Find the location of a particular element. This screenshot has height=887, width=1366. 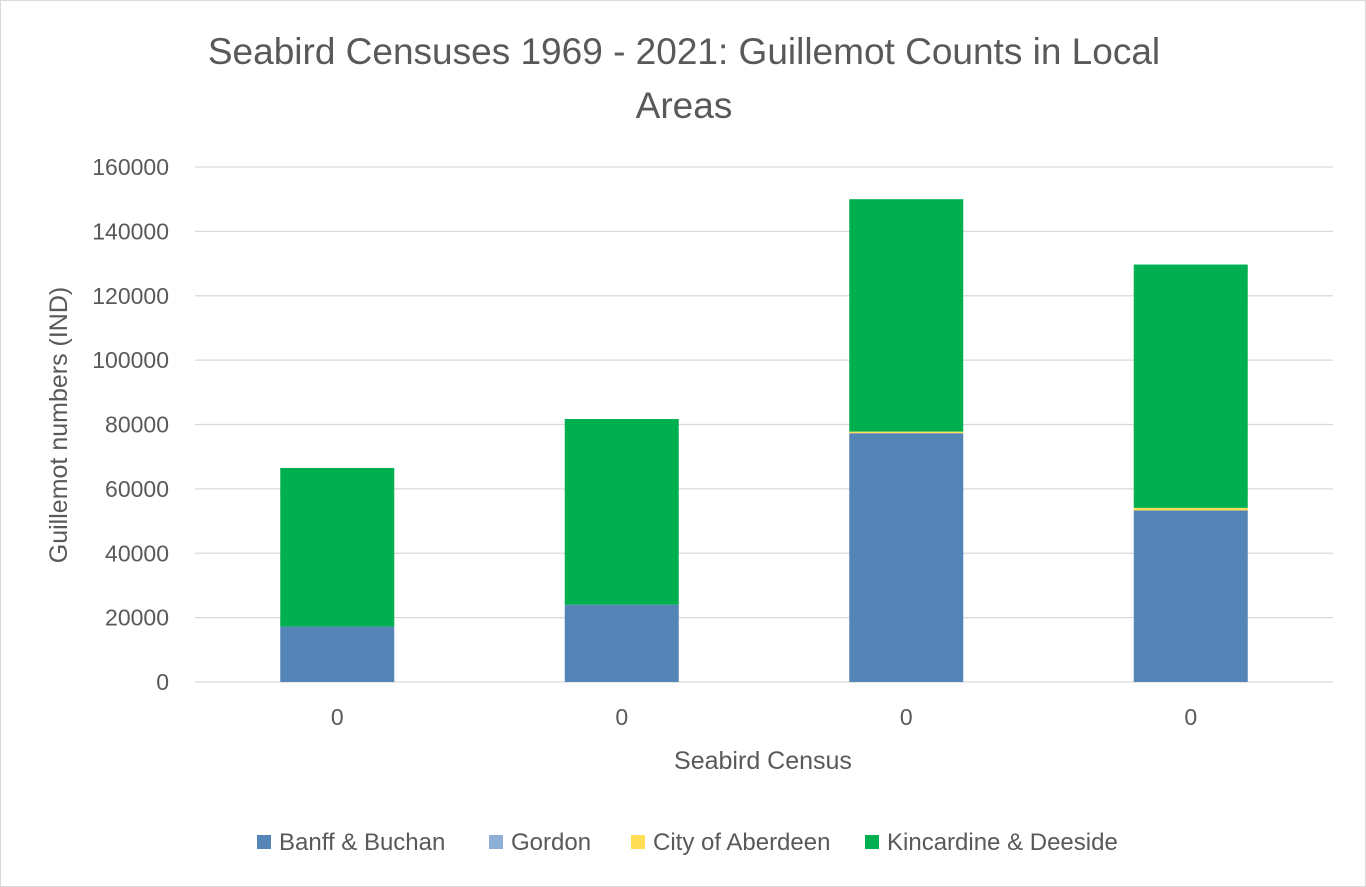

x-axis-tick-labels: 0 0 0 0 is located at coordinates (764, 717).